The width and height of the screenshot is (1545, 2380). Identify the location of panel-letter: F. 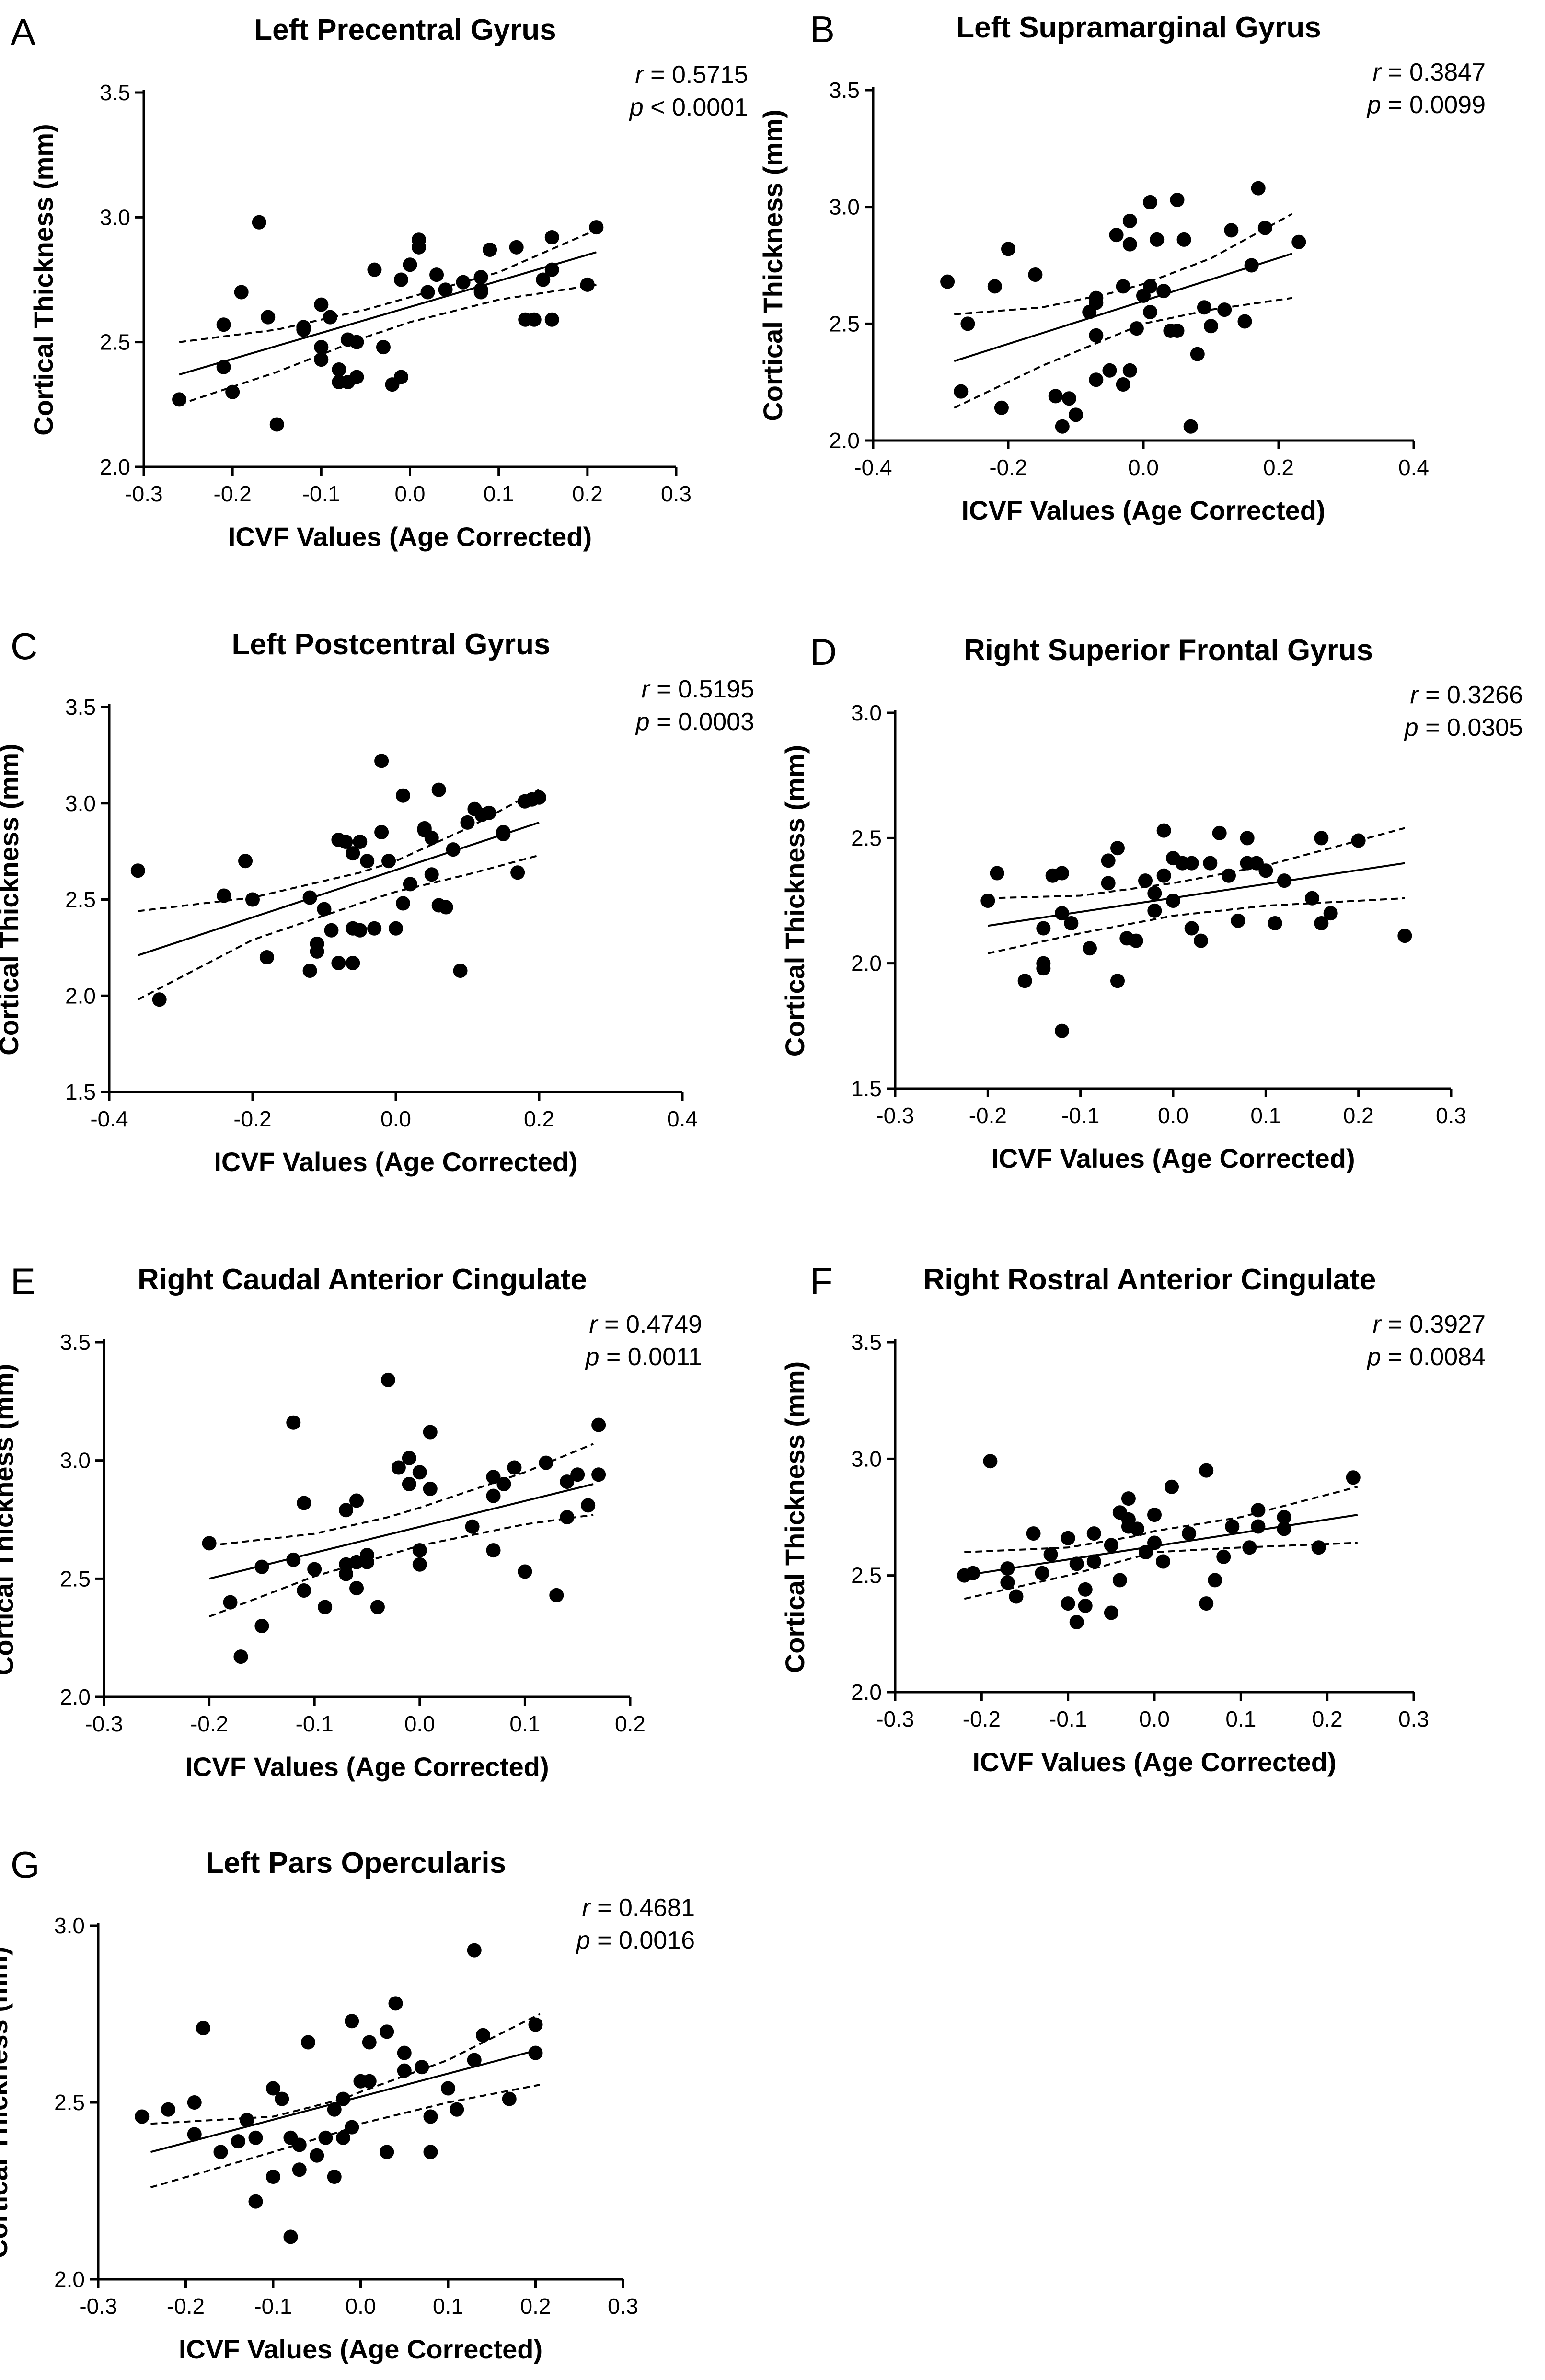
(821, 1281).